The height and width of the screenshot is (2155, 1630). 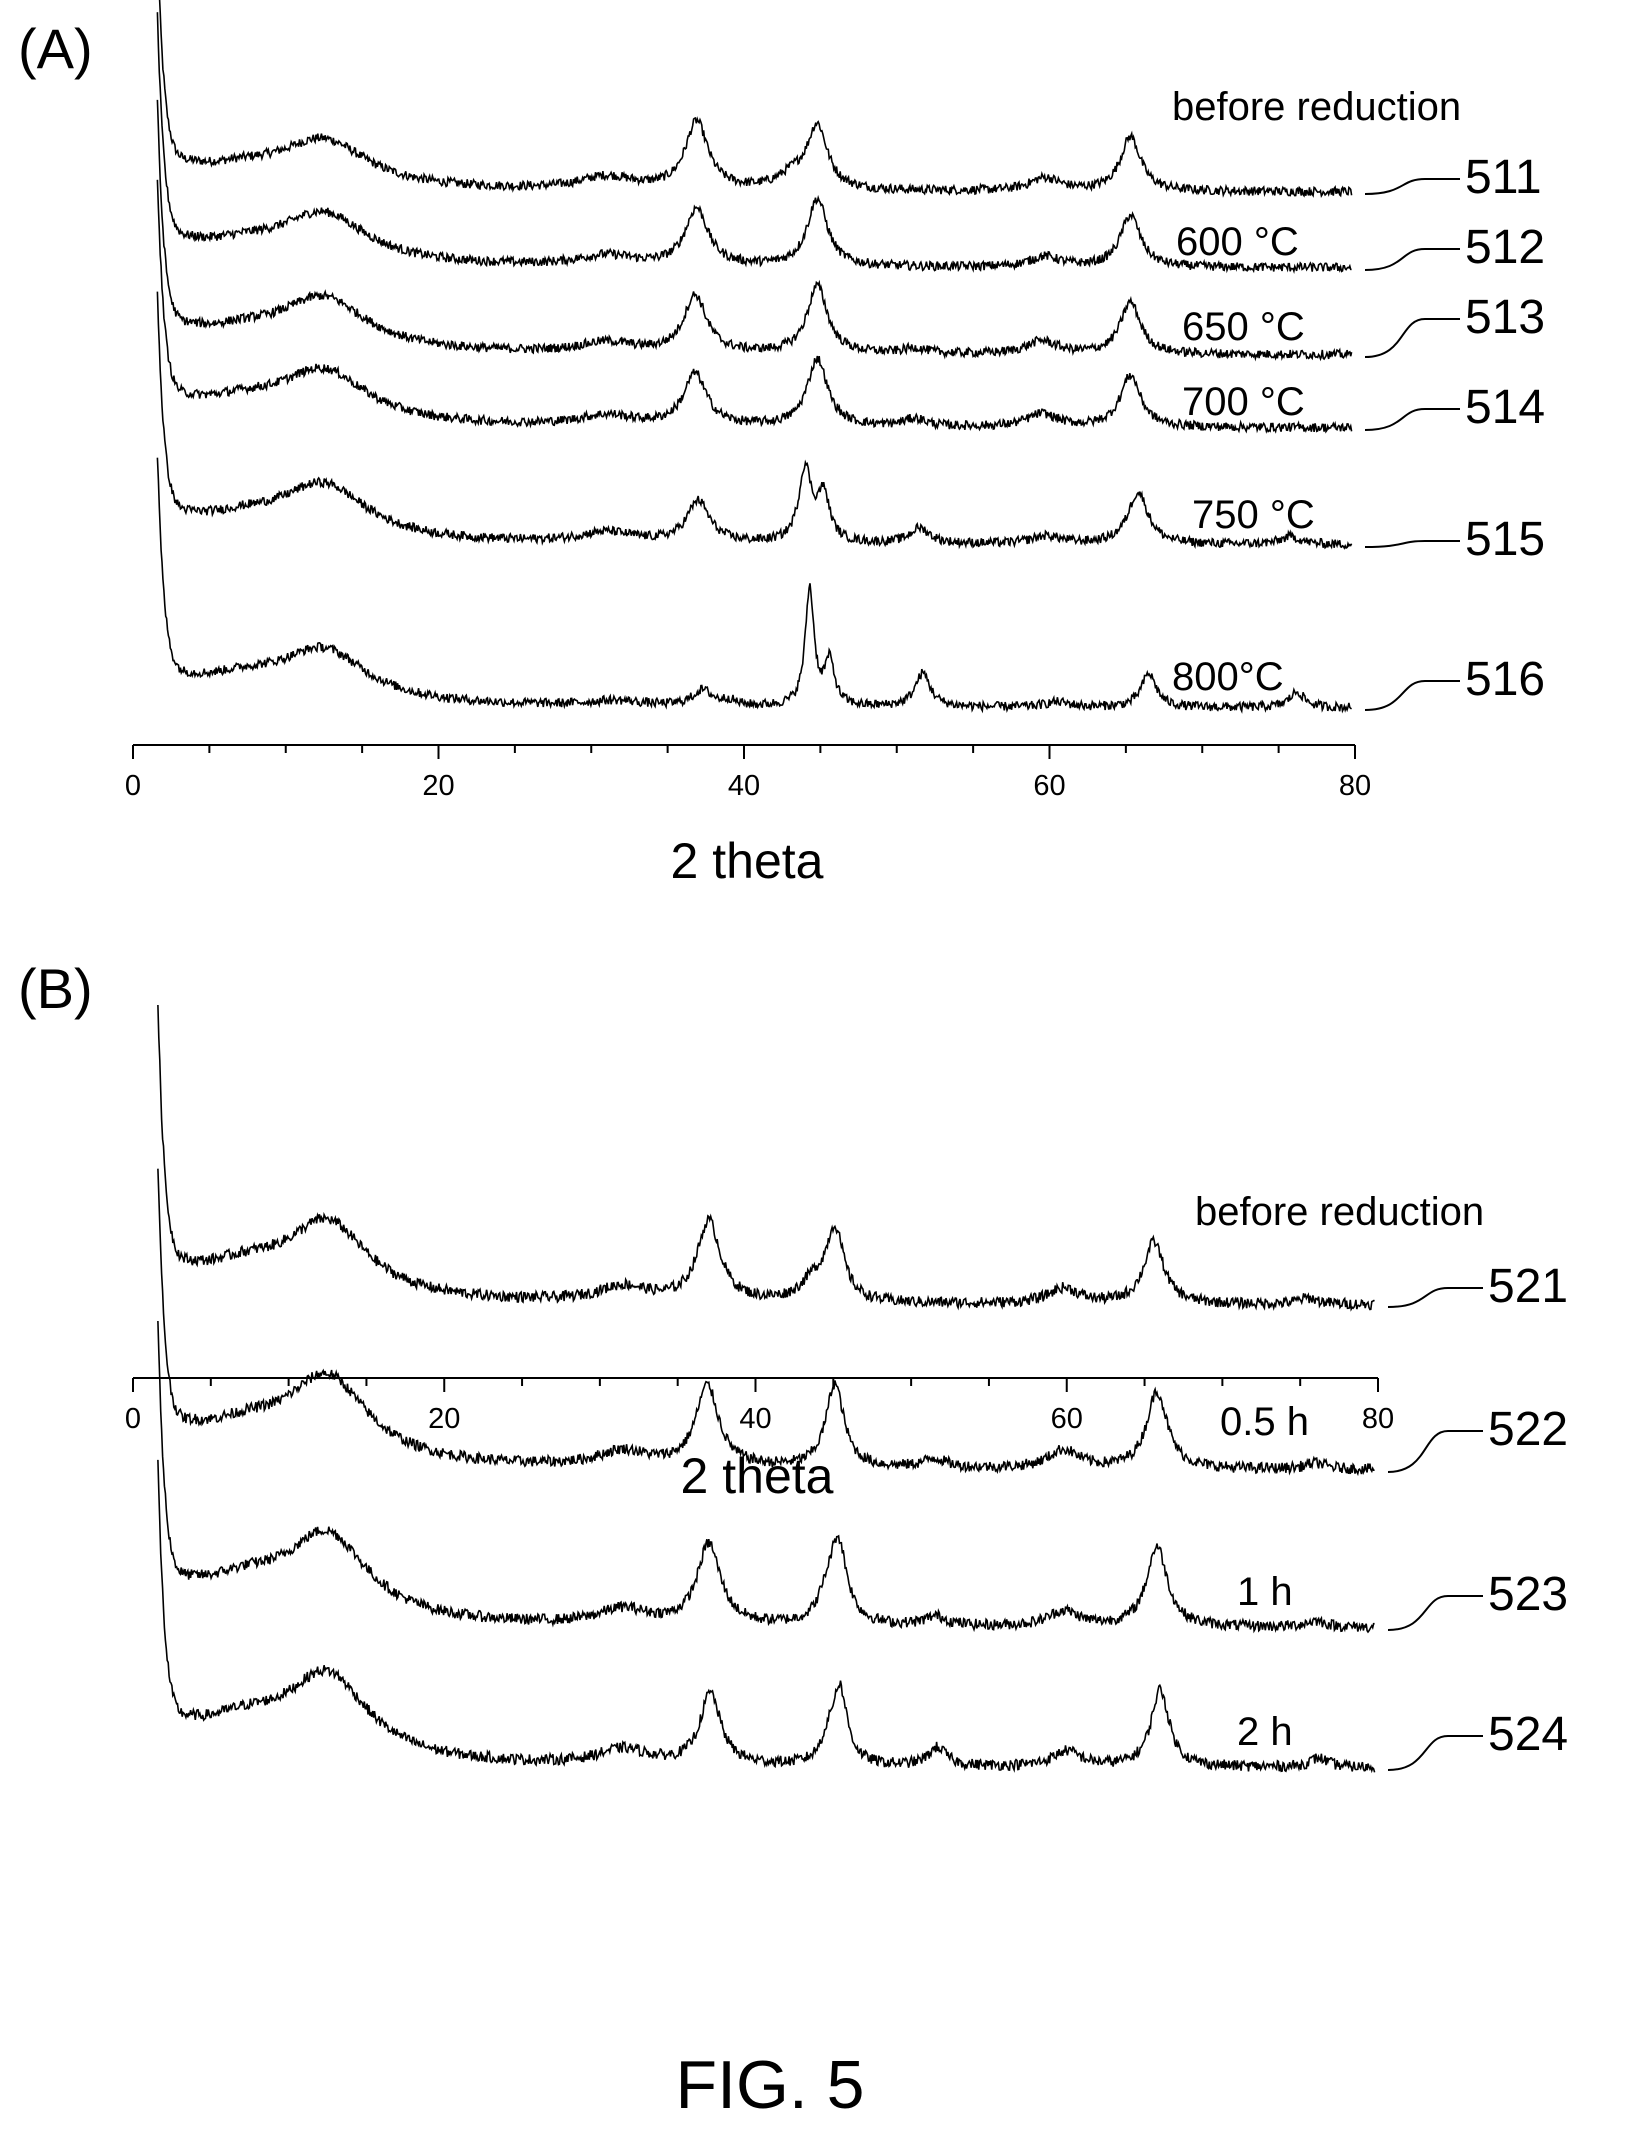 What do you see at coordinates (757, 1476) in the screenshot?
I see `panel-b-x-axis-title: 2 theta` at bounding box center [757, 1476].